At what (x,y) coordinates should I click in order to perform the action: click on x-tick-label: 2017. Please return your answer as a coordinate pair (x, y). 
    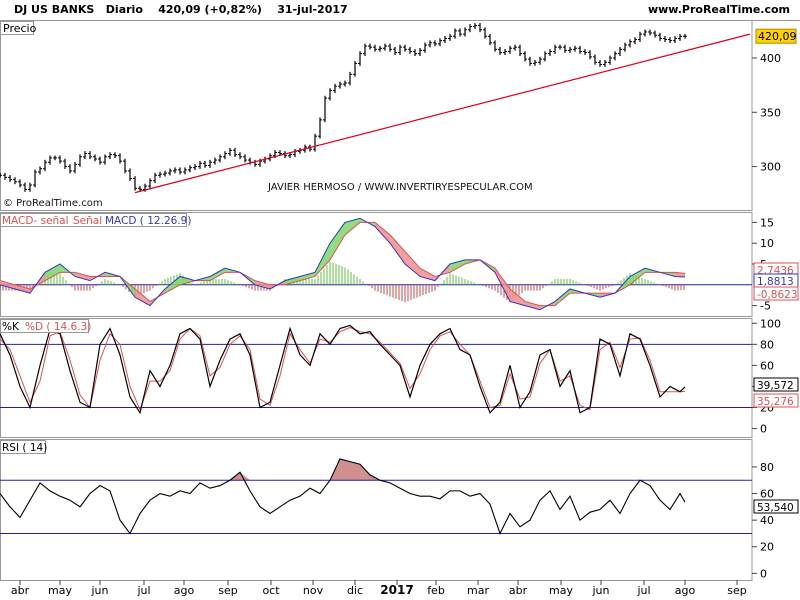
    Looking at the image, I should click on (396, 590).